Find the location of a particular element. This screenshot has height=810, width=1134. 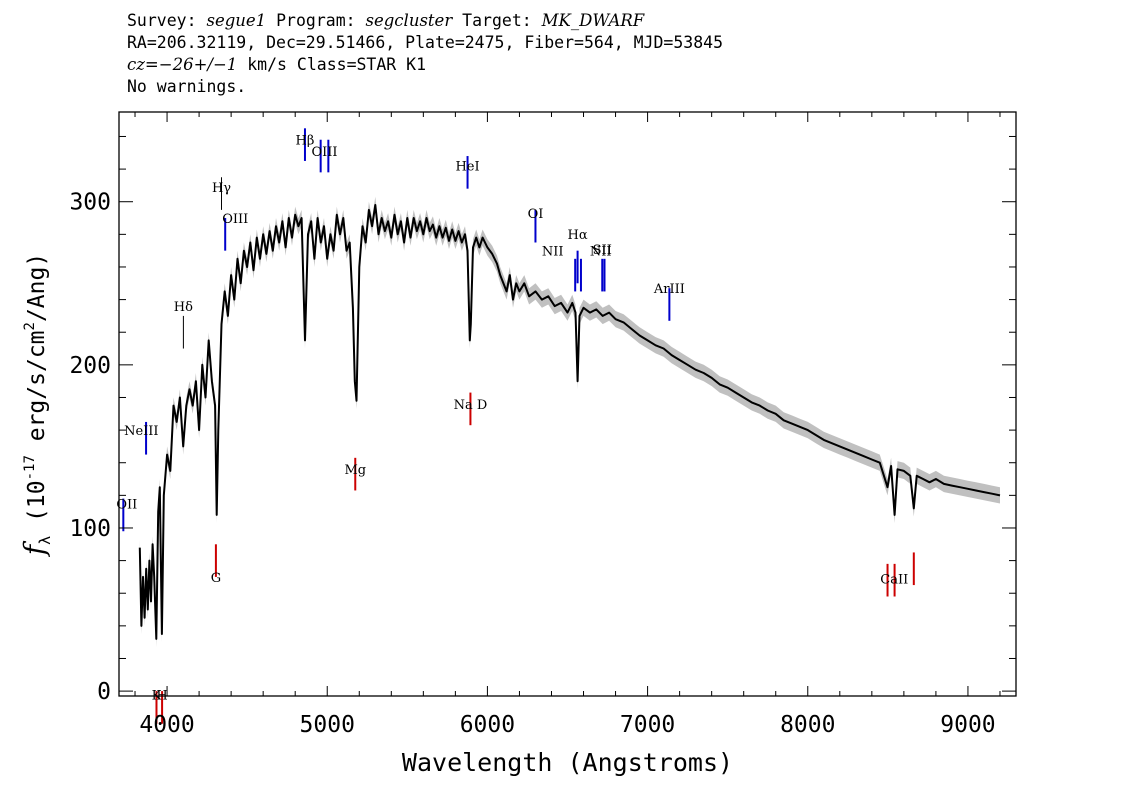

x-tick-label: 9000 is located at coordinates (967, 725).